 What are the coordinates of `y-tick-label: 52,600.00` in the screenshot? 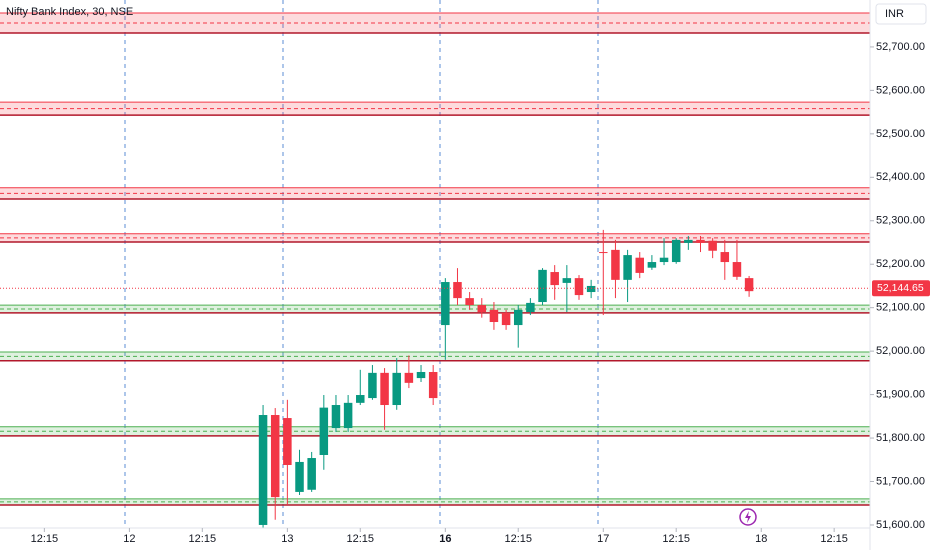 It's located at (900, 90).